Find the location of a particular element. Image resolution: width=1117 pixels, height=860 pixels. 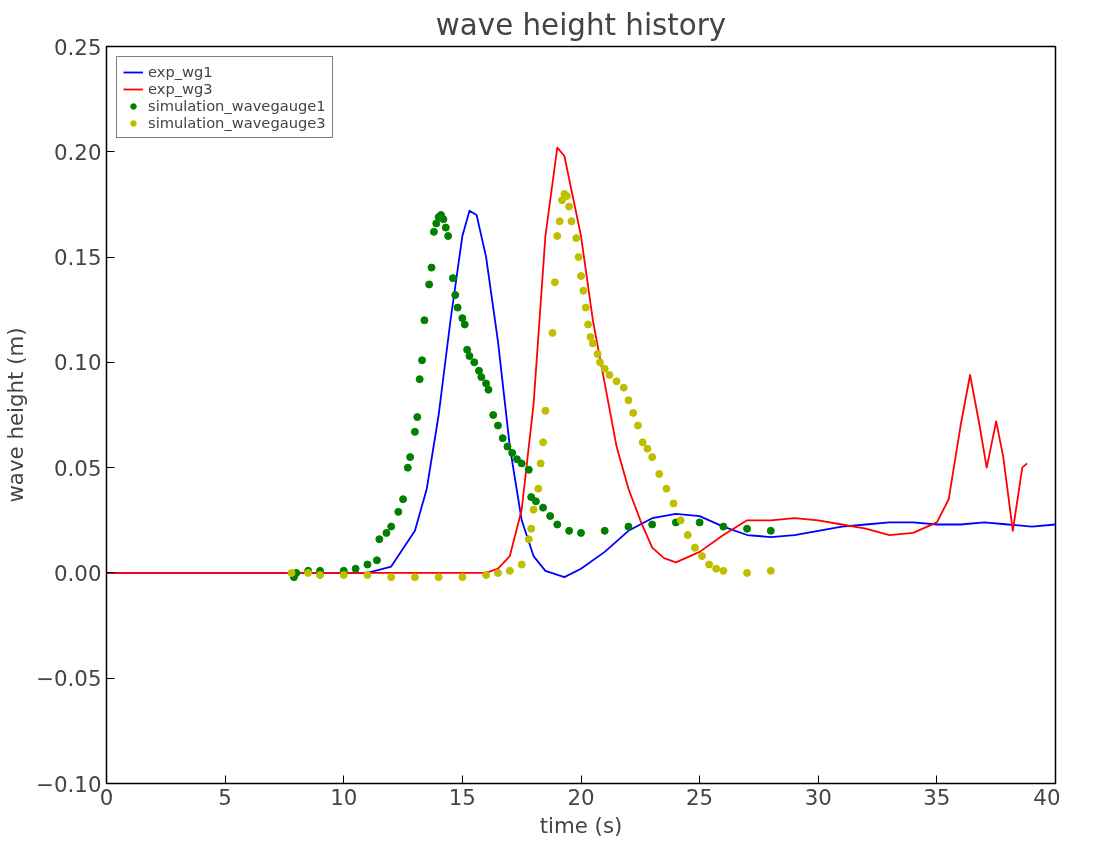

x-tick-label: 40 is located at coordinates (1047, 797).